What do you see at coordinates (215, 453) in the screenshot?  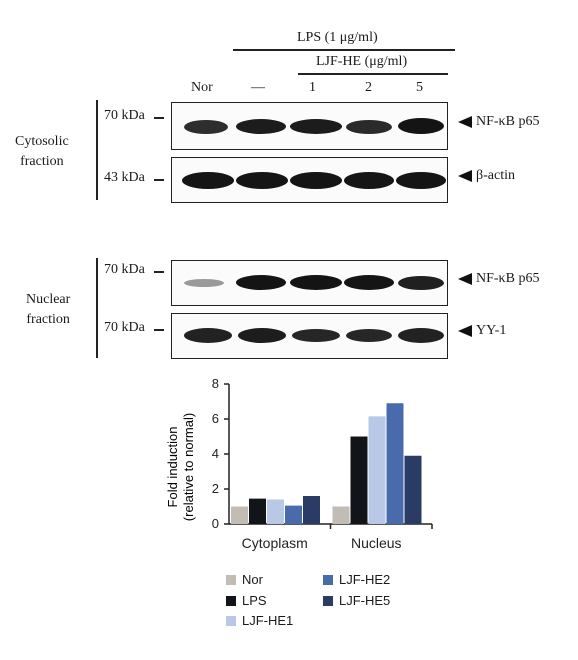 I see `y-tick-label: 4` at bounding box center [215, 453].